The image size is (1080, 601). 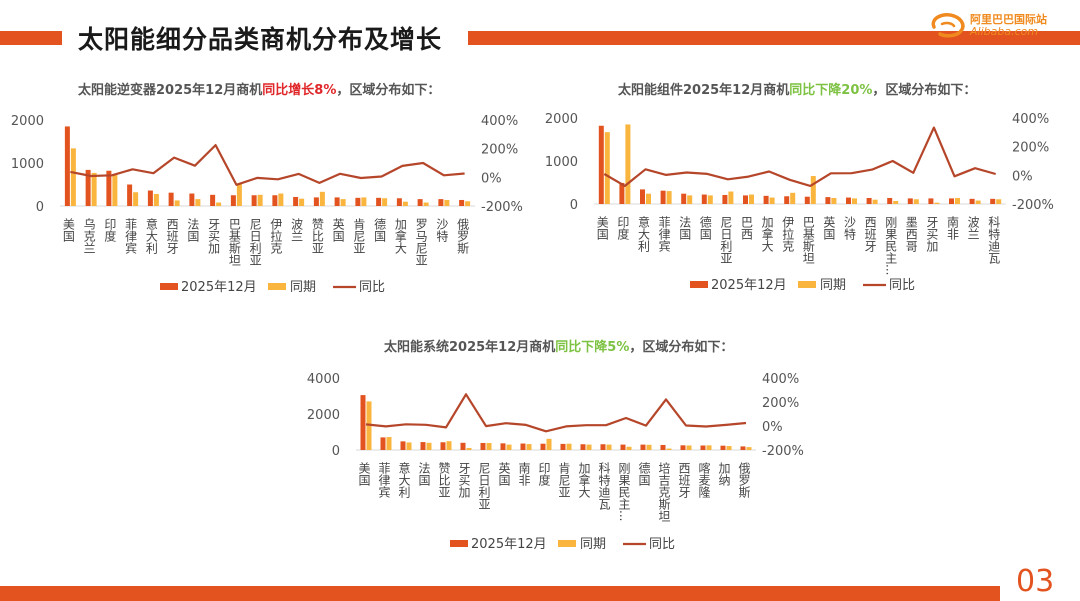 I want to click on legend-label-current: 2025年12月, so click(x=509, y=544).